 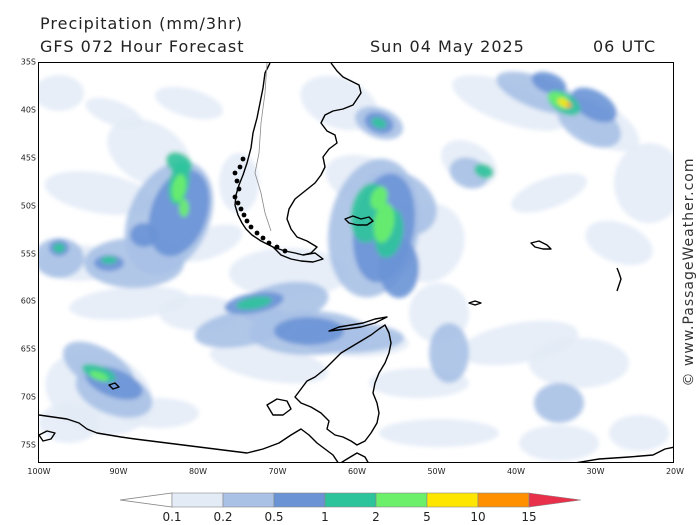 What do you see at coordinates (529, 517) in the screenshot?
I see `legend-label: 15` at bounding box center [529, 517].